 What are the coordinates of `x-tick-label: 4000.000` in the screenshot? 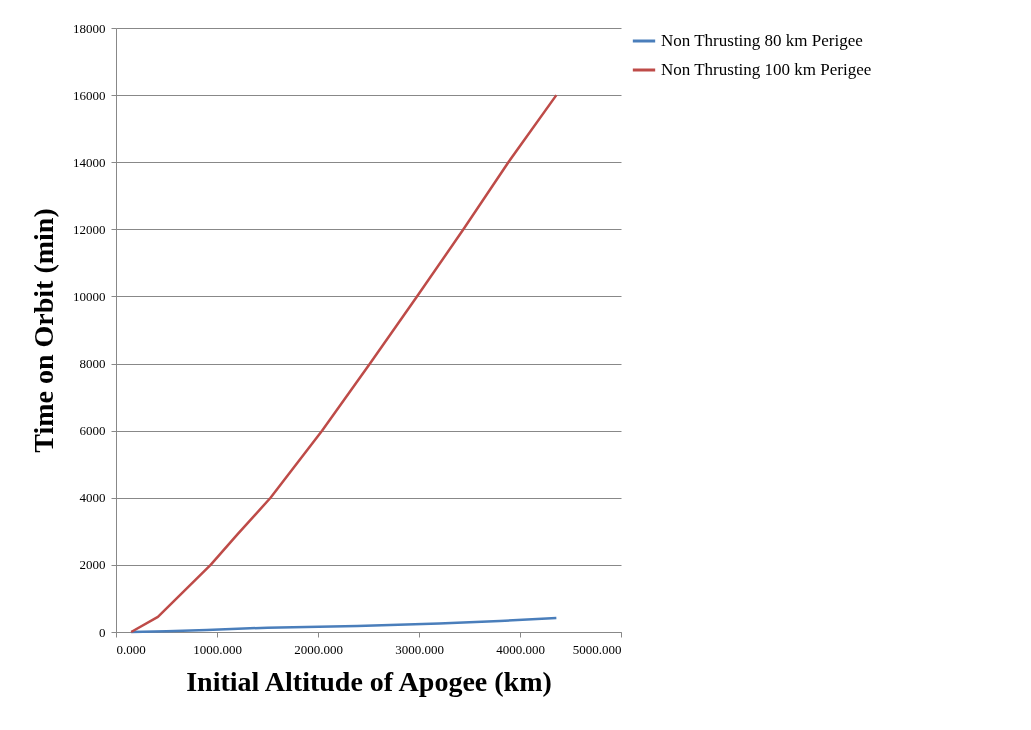 It's located at (520, 649).